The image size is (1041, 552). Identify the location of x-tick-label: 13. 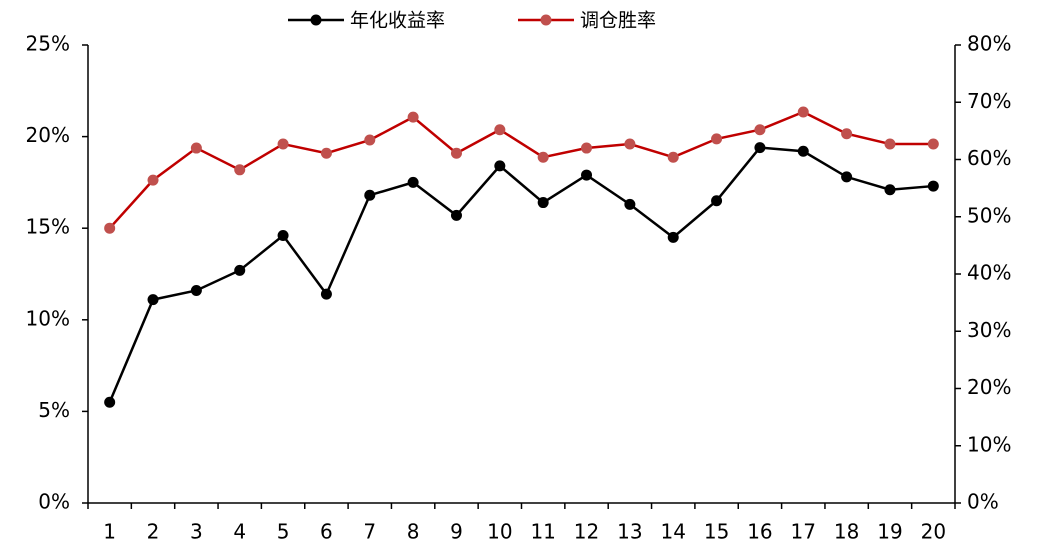
(629, 532).